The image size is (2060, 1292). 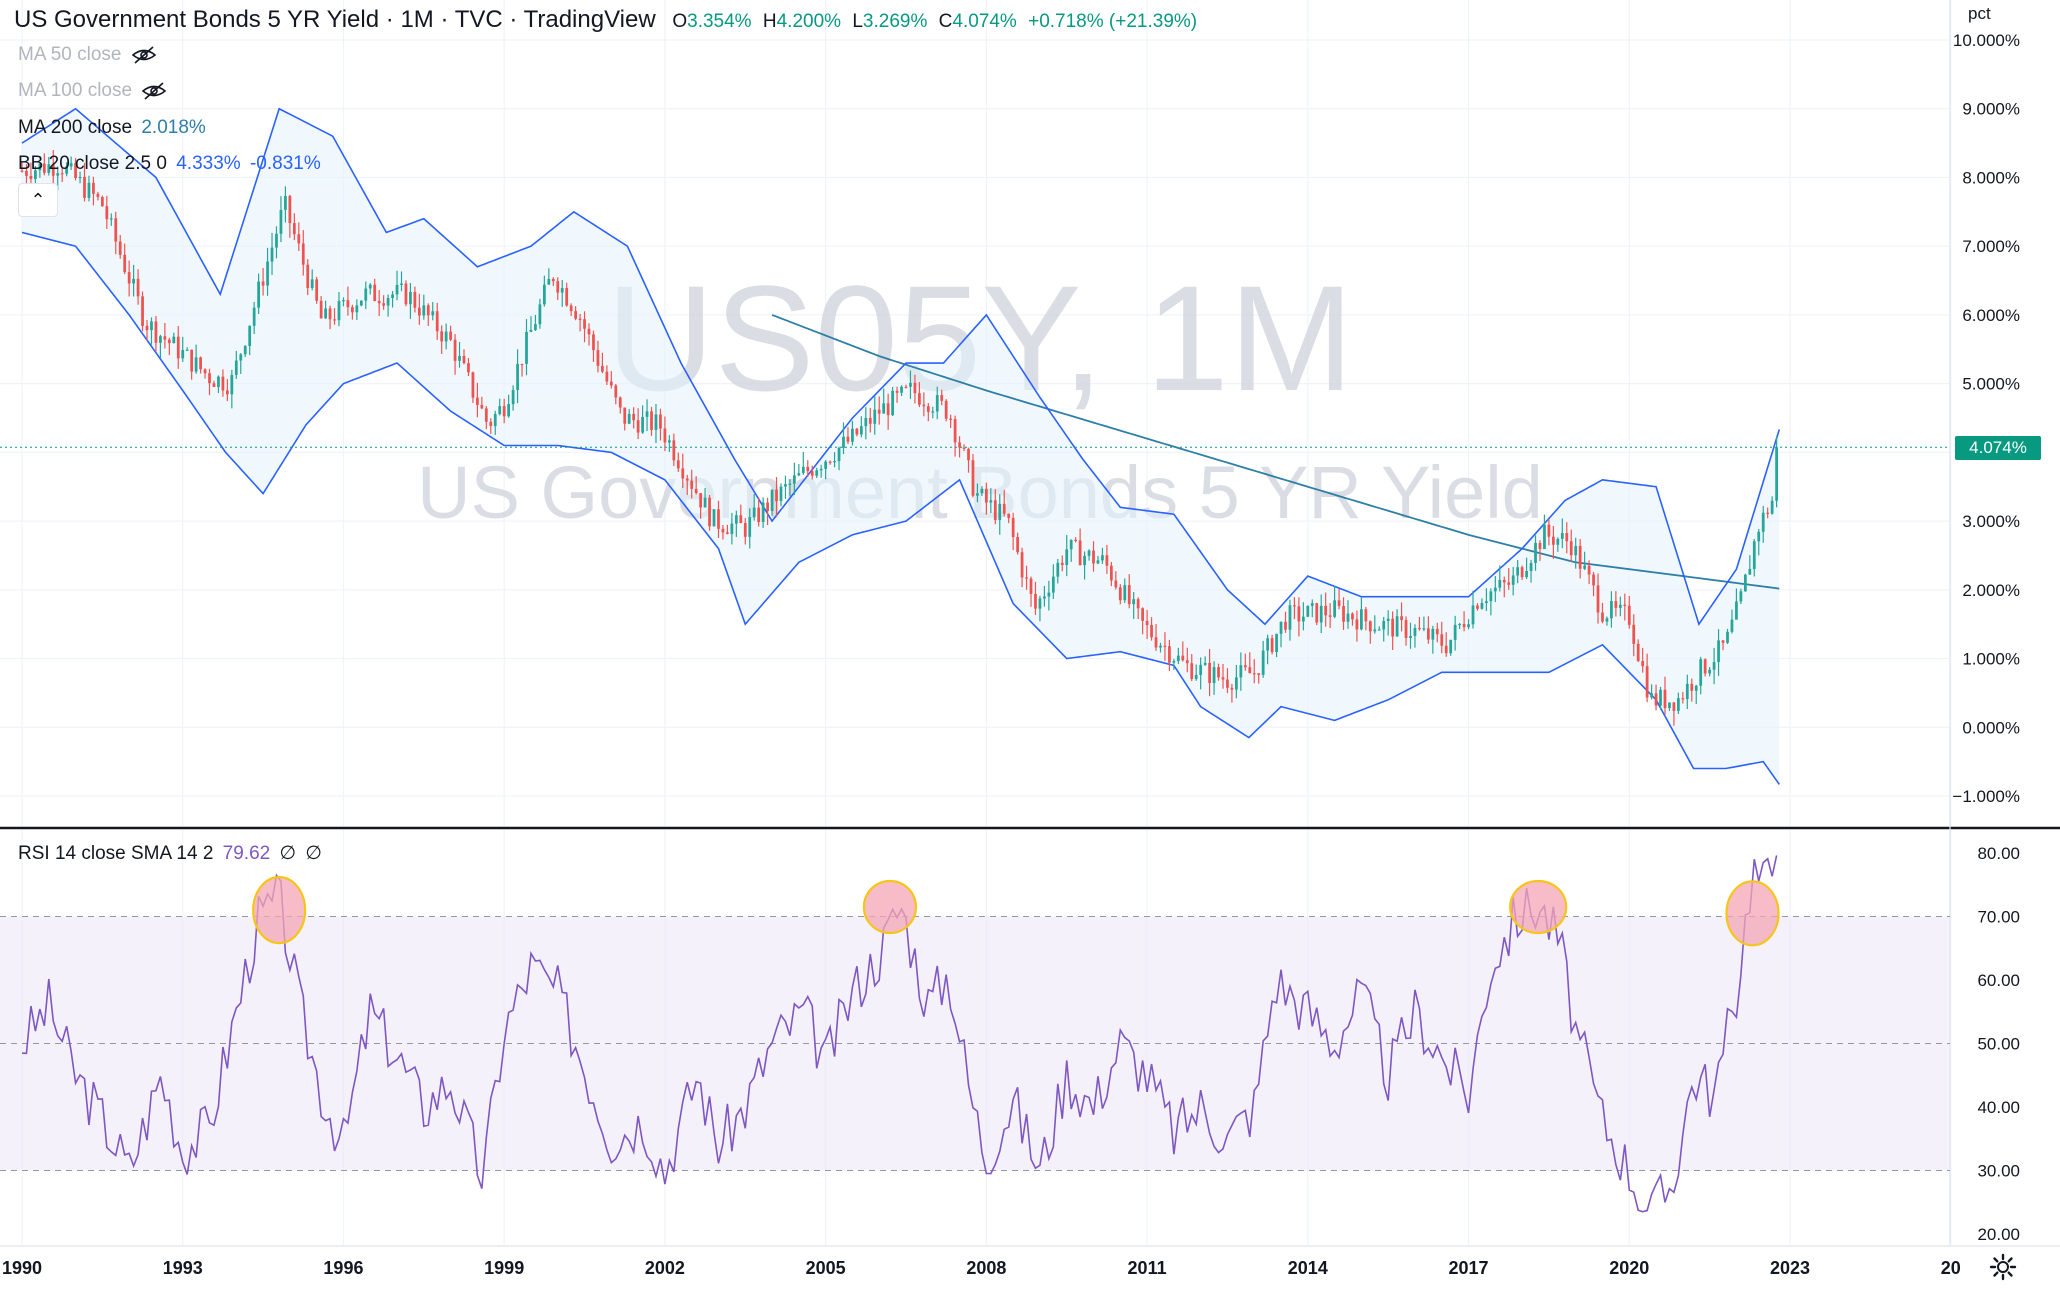 I want to click on legend-ma100: MA 100 close, so click(x=92, y=91).